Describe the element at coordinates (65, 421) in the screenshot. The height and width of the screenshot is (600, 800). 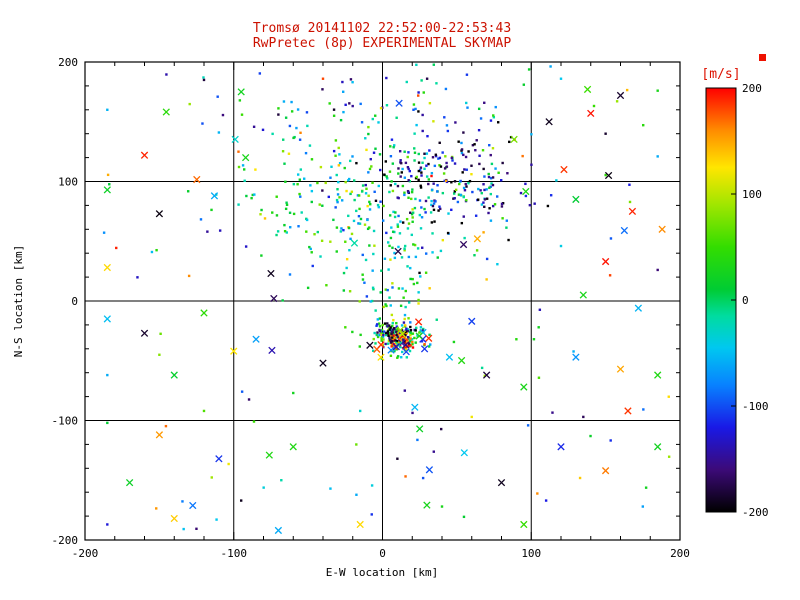
I see `y-tick-label: -100` at that location.